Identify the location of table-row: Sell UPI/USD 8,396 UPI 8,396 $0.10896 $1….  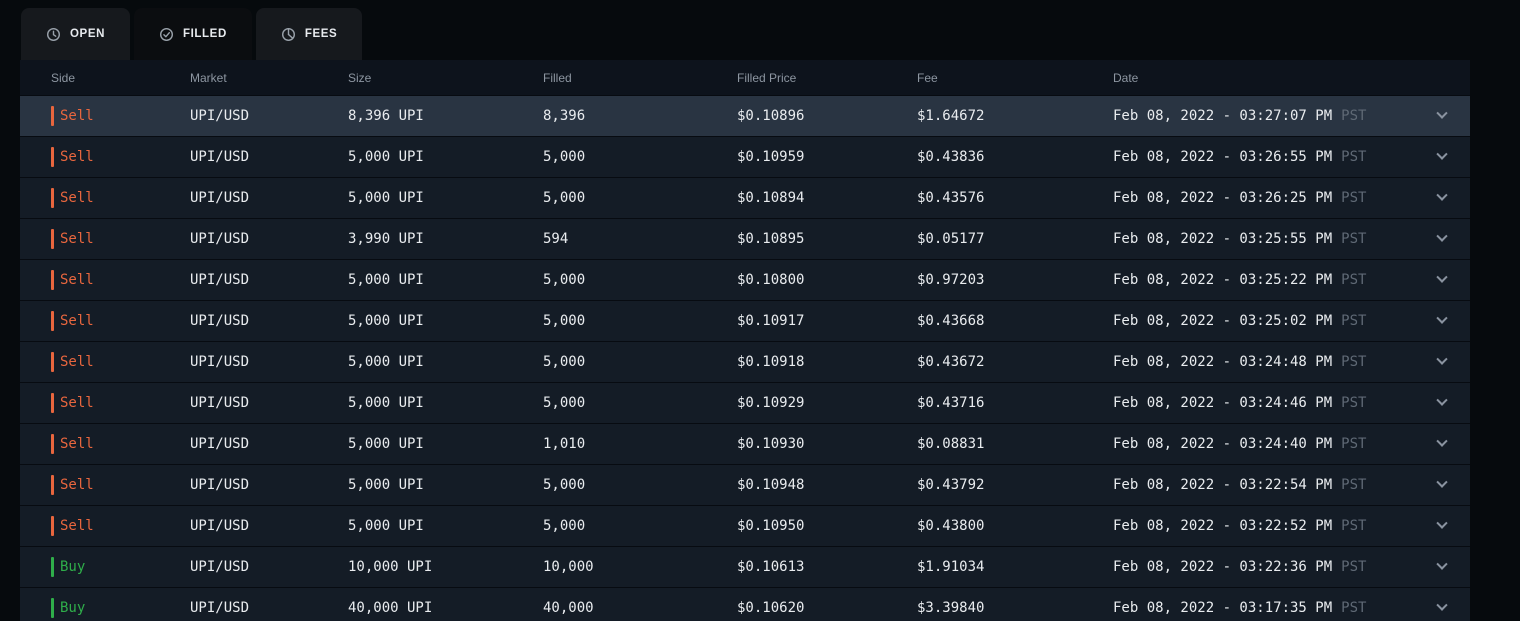
(745, 115).